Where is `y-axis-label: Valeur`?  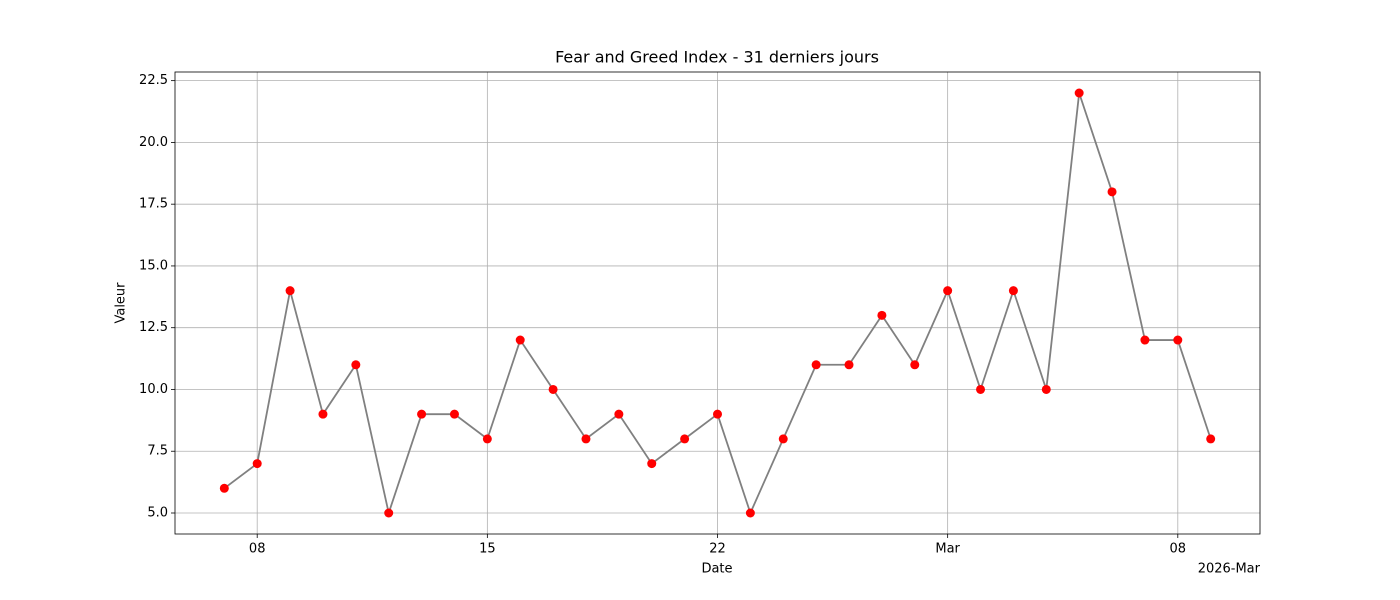 y-axis-label: Valeur is located at coordinates (121, 303).